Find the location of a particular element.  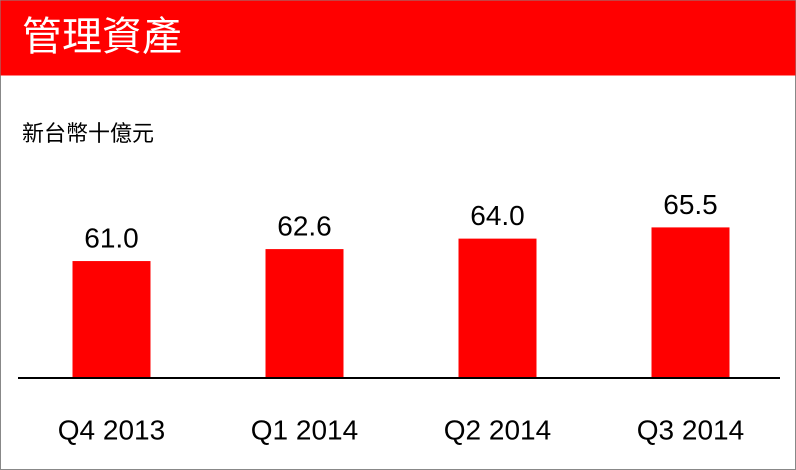

x-tick-label: Q3 2014 is located at coordinates (690, 429).